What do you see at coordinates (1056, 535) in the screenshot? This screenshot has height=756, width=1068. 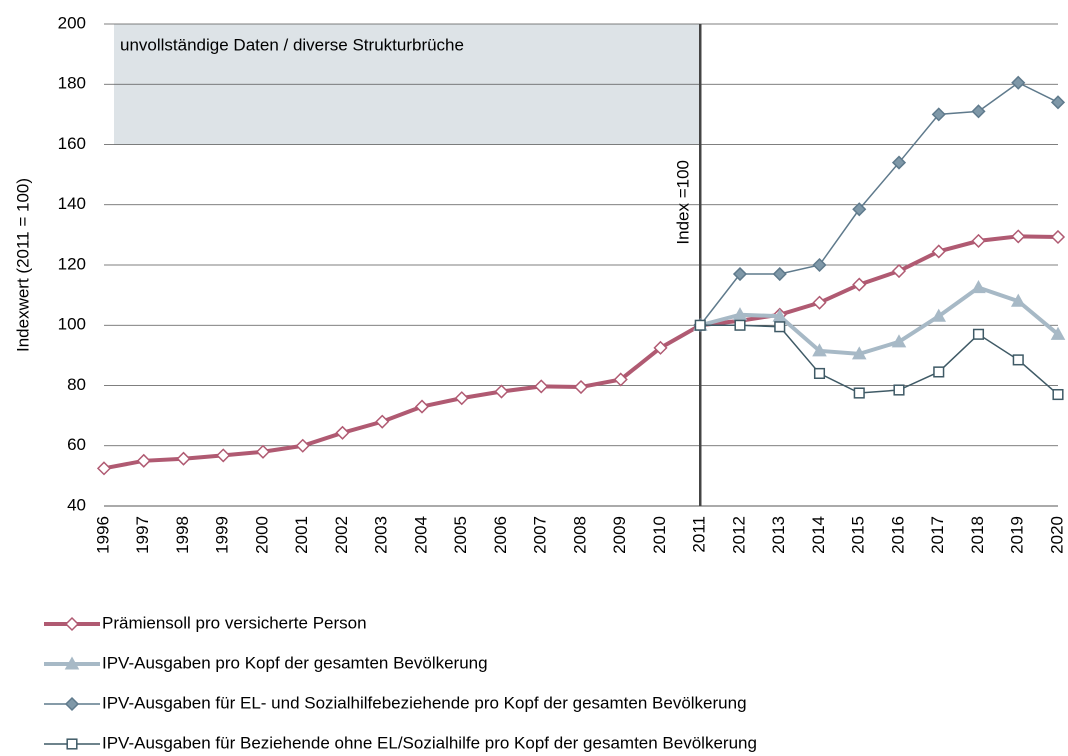 I see `x-tick-label: 2020` at bounding box center [1056, 535].